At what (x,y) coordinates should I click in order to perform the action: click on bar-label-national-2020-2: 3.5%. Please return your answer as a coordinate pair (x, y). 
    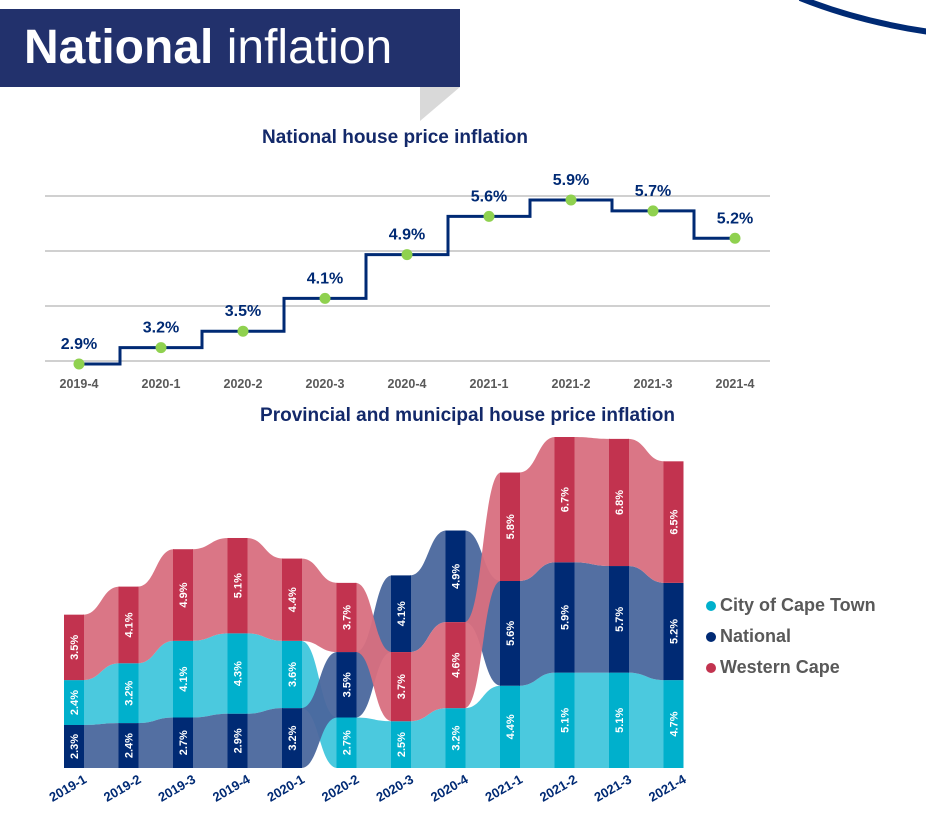
    Looking at the image, I should click on (348, 684).